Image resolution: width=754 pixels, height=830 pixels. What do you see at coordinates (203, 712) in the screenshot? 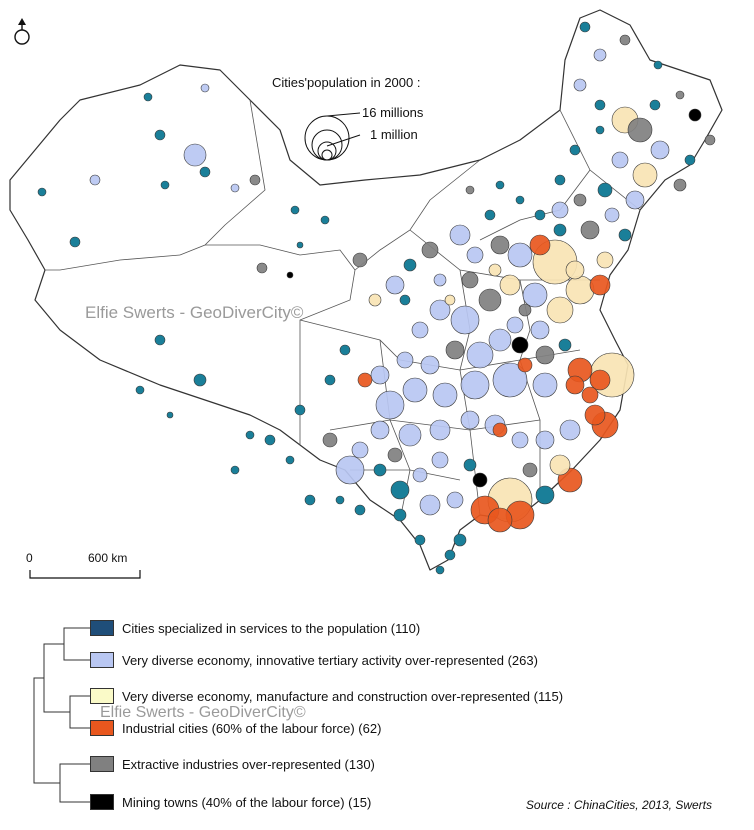
I see `legend-watermark: Elfie Swerts - GeoDiverCity©` at bounding box center [203, 712].